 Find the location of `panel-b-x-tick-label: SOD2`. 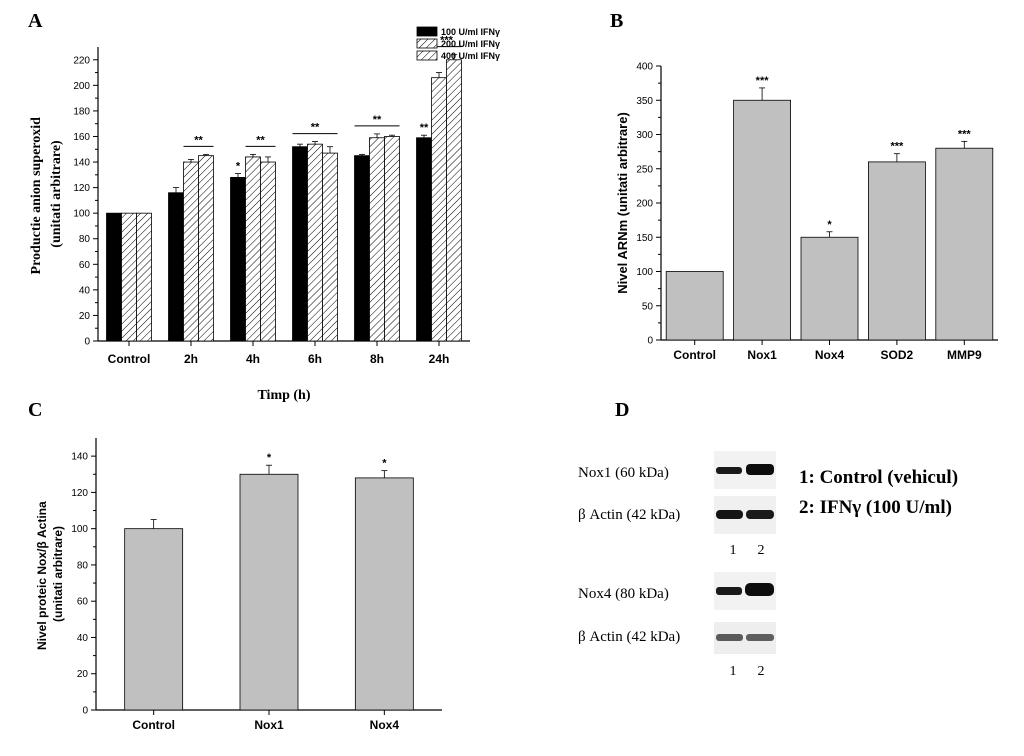

panel-b-x-tick-label: SOD2 is located at coordinates (897, 355).